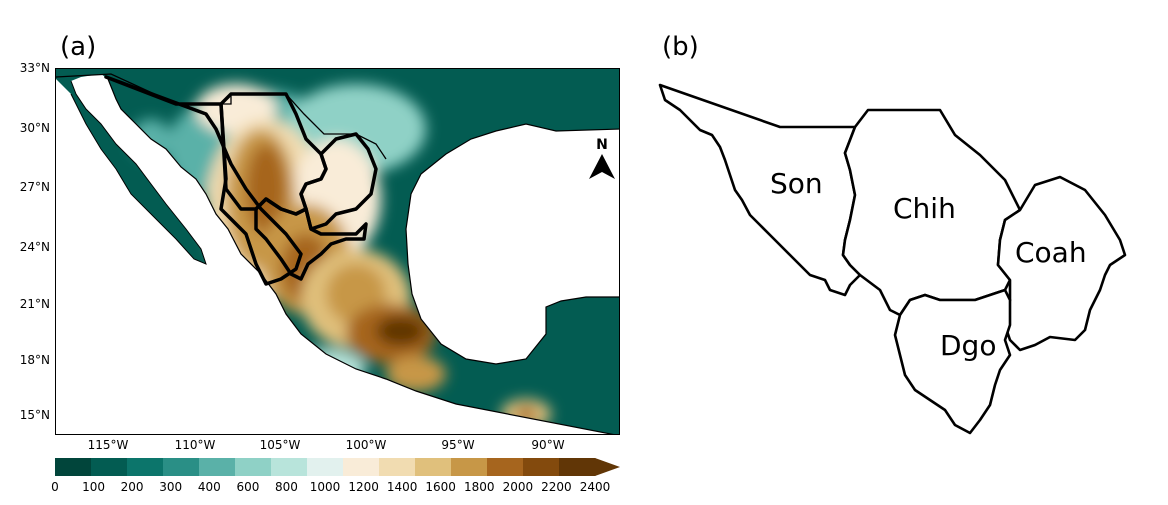 Image resolution: width=1168 pixels, height=505 pixels. What do you see at coordinates (78, 47) in the screenshot?
I see `panel-label-a: (a)` at bounding box center [78, 47].